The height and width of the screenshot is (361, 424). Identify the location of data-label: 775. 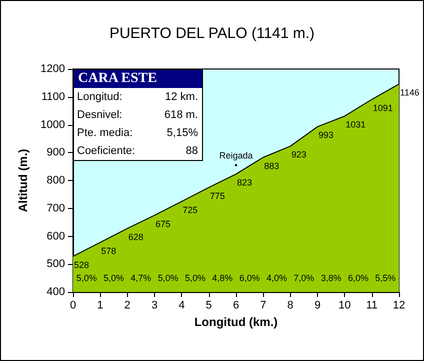
(217, 195).